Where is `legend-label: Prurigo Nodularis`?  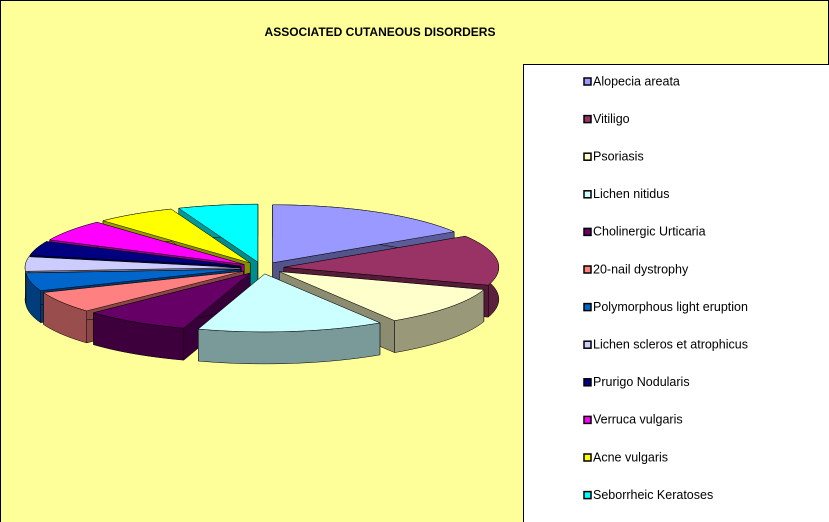
legend-label: Prurigo Nodularis is located at coordinates (641, 382).